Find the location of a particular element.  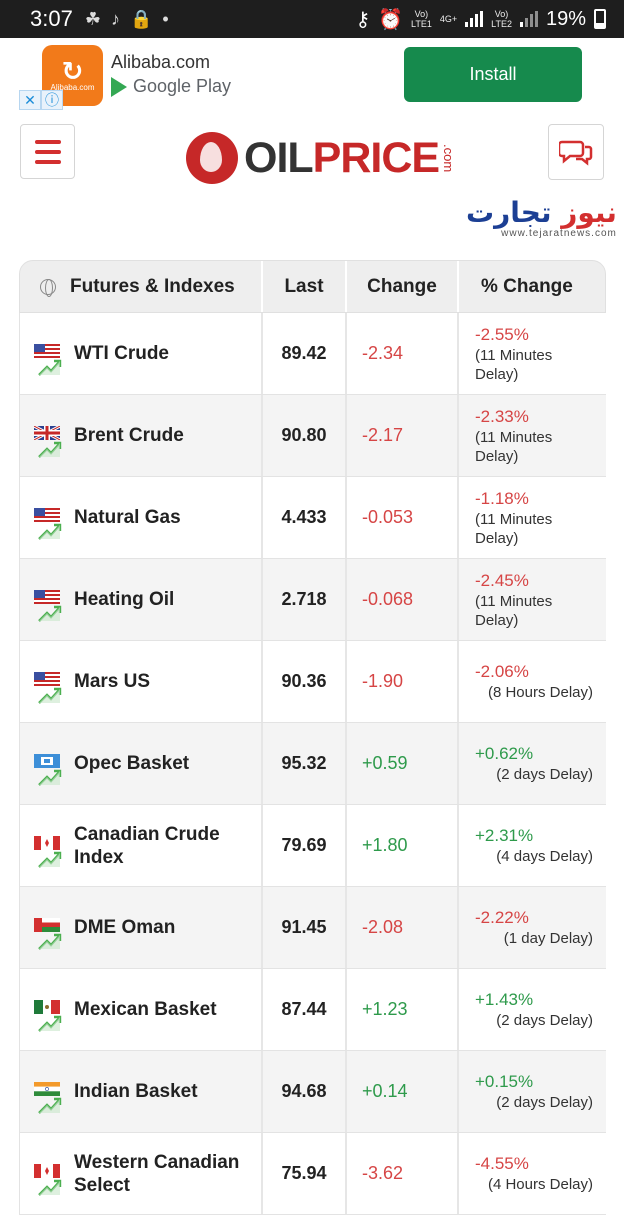

pct-change-value: +1.43% is located at coordinates (504, 999).